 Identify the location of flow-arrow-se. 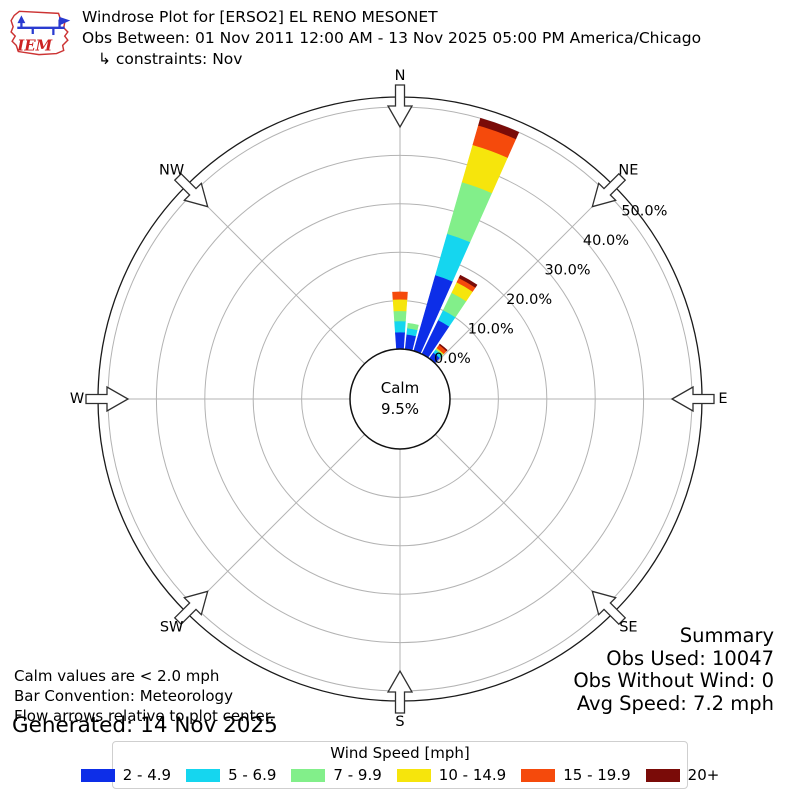
(609, 608).